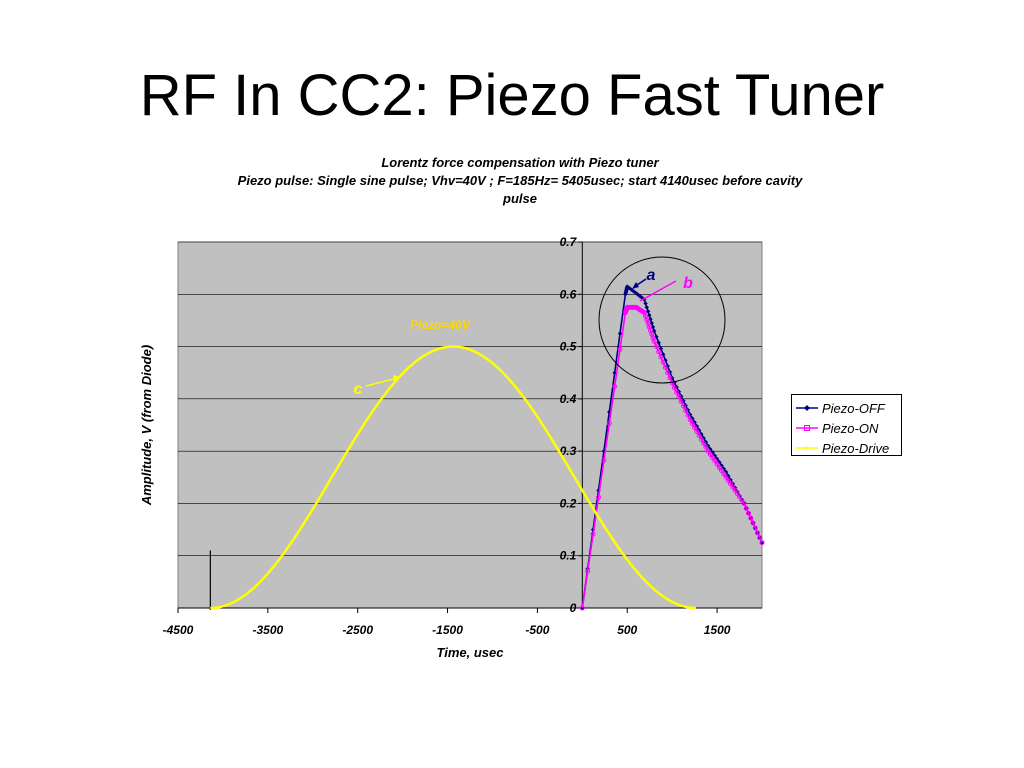 Image resolution: width=1024 pixels, height=768 pixels. I want to click on x-tick-label-1500: 1500, so click(717, 630).